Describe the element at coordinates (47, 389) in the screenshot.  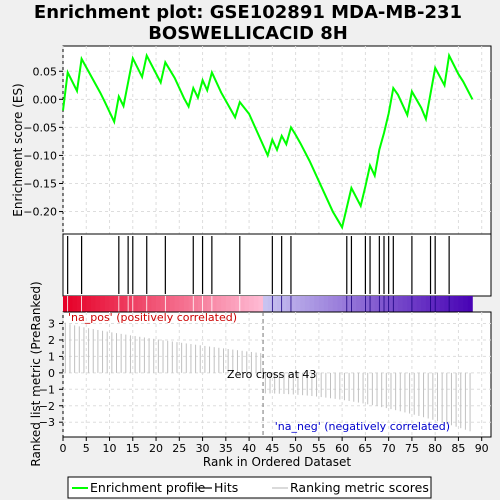
I see `metric-y-tick-label: −1` at that location.